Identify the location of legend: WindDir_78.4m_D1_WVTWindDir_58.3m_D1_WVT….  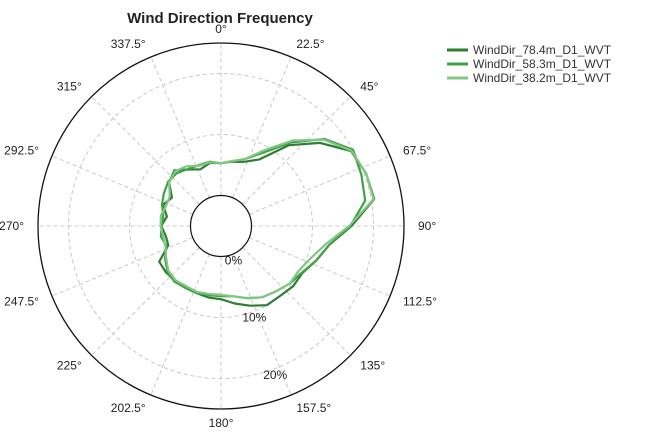
(529, 64).